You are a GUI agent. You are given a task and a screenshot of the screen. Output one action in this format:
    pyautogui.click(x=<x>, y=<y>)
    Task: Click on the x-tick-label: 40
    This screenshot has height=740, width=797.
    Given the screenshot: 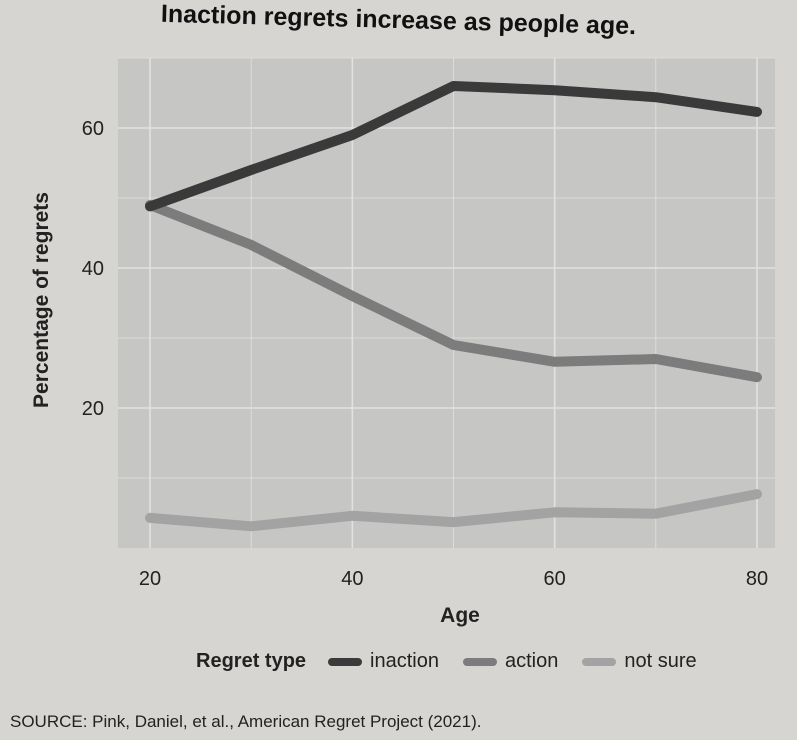 What is the action you would take?
    pyautogui.click(x=352, y=579)
    